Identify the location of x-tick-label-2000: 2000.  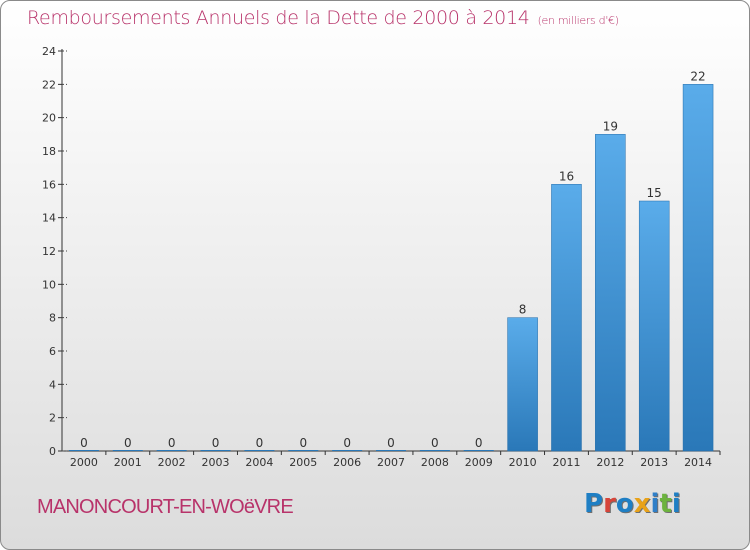
(84, 462).